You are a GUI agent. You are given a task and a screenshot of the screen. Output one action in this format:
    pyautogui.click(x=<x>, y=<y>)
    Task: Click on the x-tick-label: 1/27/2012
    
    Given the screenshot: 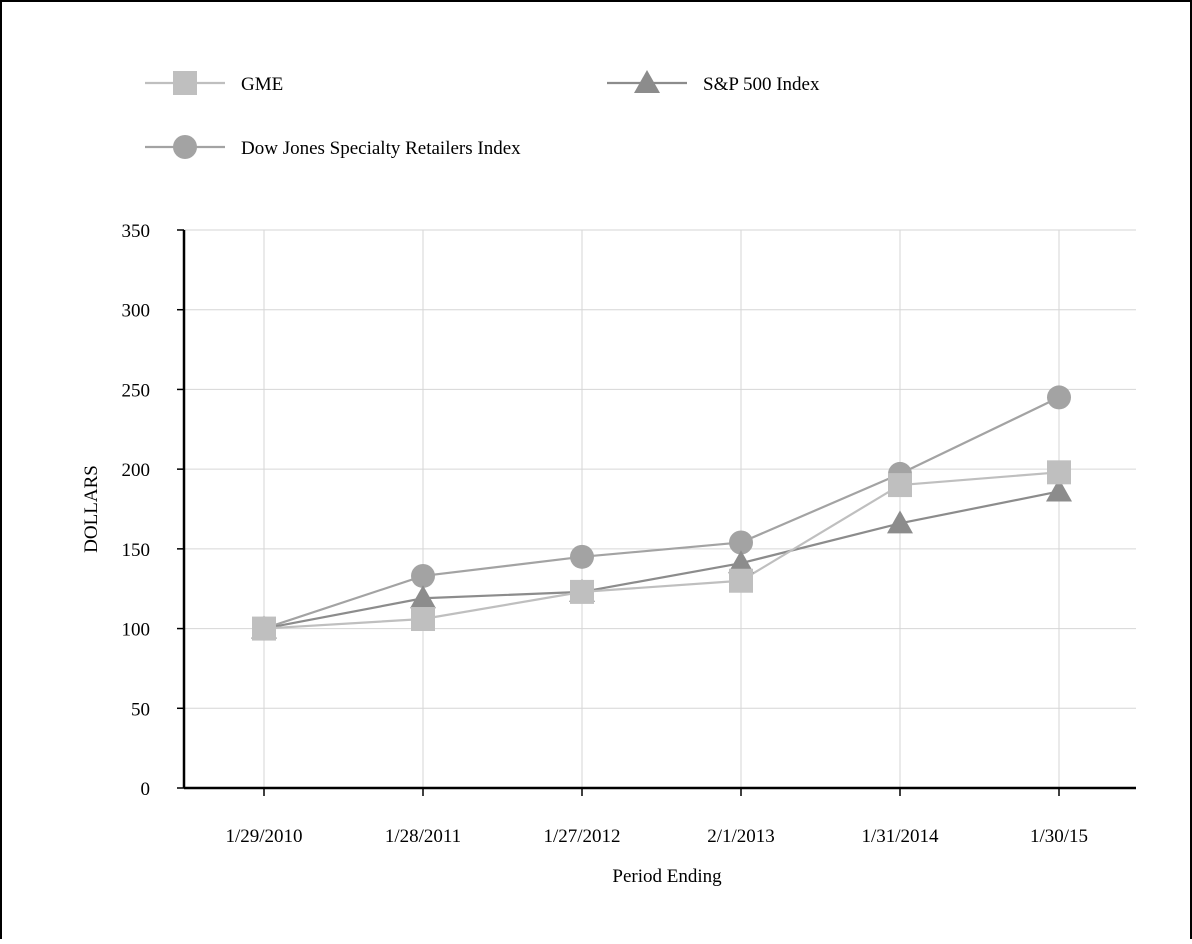 What is the action you would take?
    pyautogui.click(x=581, y=836)
    